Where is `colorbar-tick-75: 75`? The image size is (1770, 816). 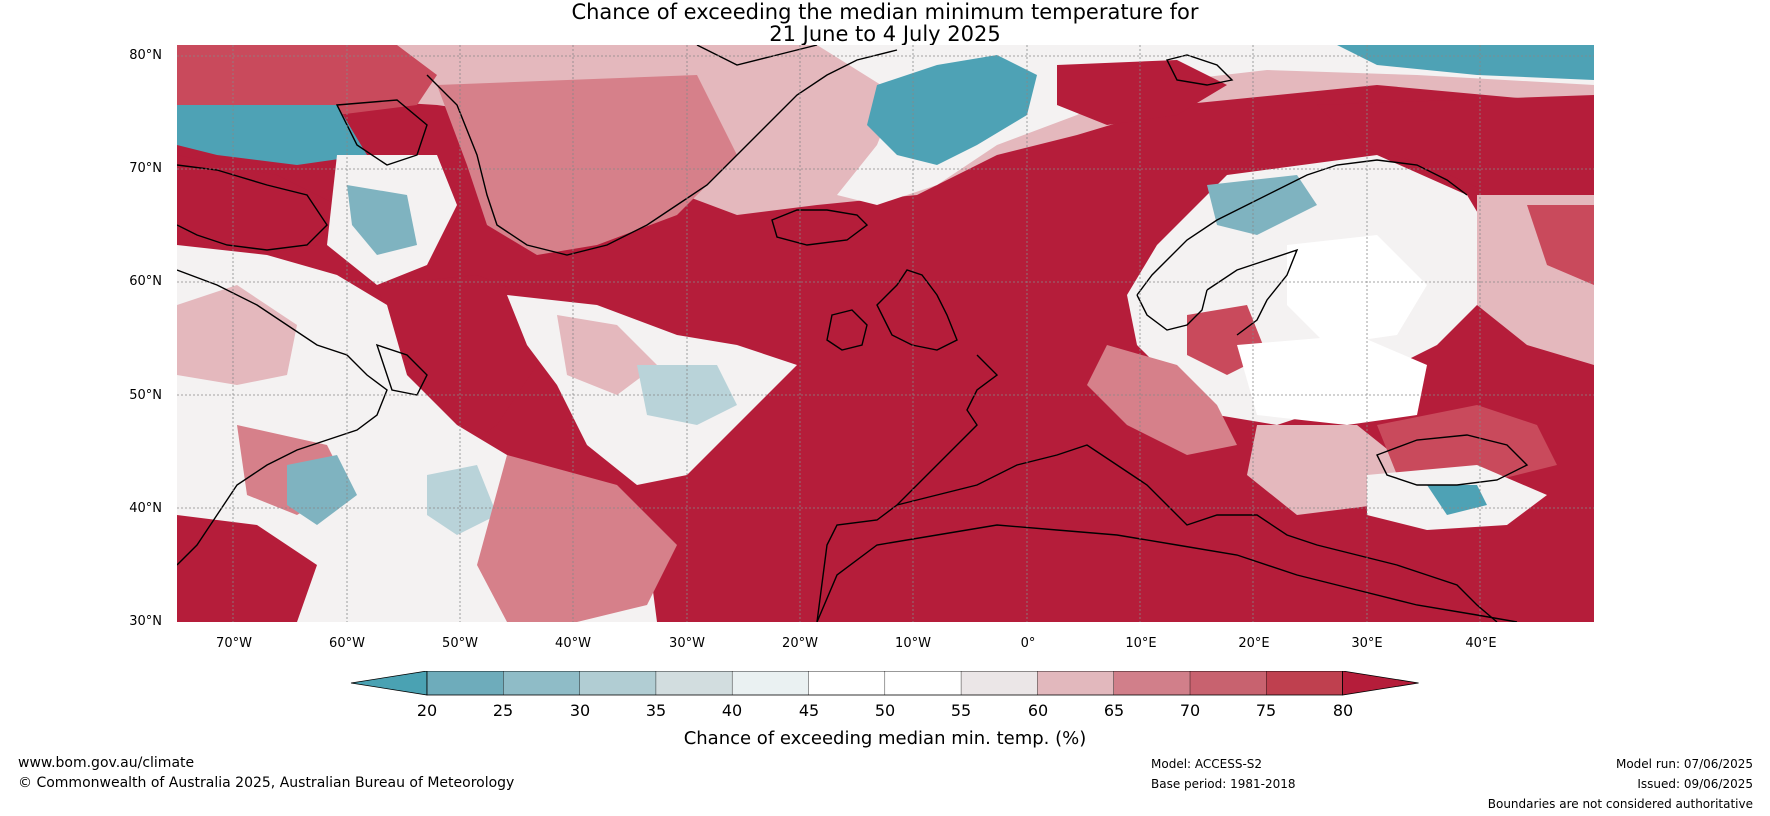
colorbar-tick-75: 75 is located at coordinates (1266, 710).